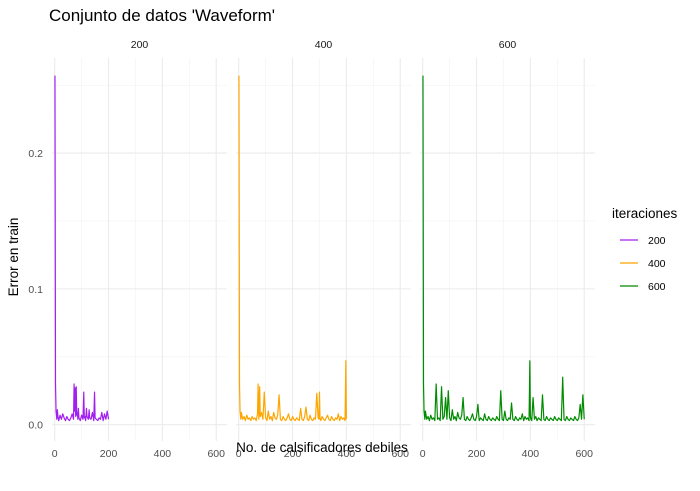 The image size is (700, 491). I want to click on legend-item-200: 200, so click(643, 241).